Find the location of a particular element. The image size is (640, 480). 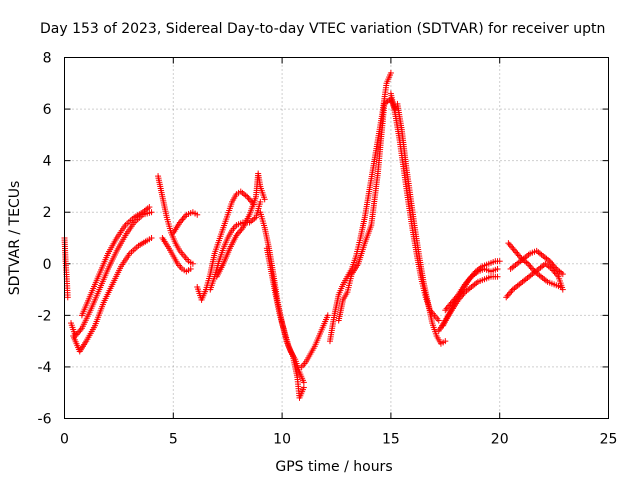

x-tick-label: 15 is located at coordinates (391, 440).